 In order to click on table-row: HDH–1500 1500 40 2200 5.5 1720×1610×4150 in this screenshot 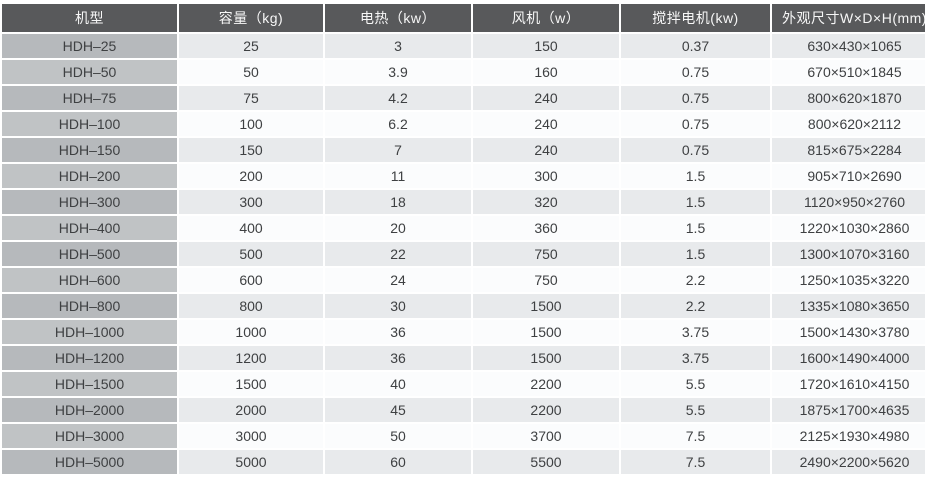, I will do `click(463, 384)`.